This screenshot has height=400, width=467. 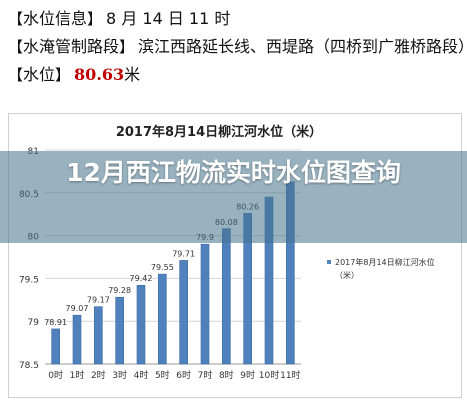 I want to click on info-label-road: 水淹管制路段, so click(x=71, y=46).